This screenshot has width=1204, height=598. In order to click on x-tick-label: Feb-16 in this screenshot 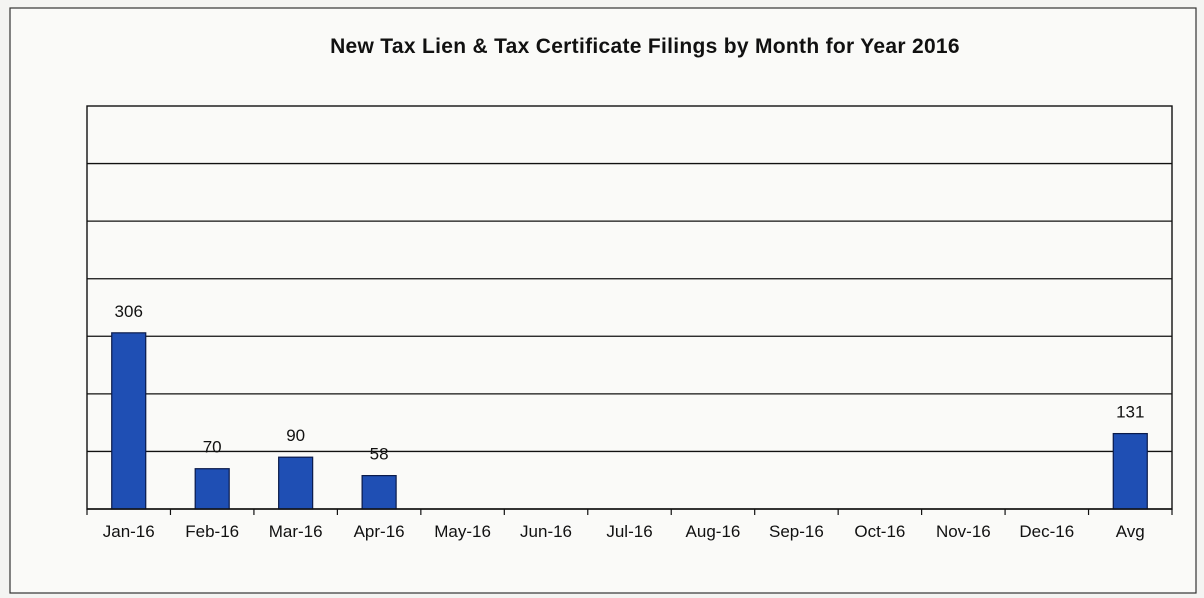, I will do `click(212, 531)`.